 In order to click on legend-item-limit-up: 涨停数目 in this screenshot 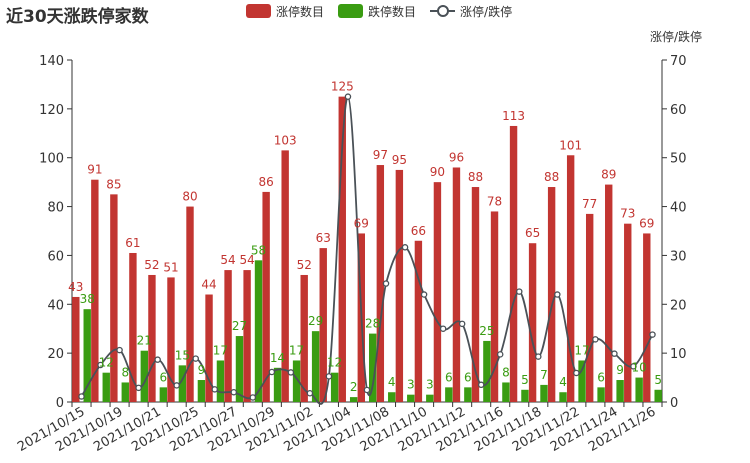, I will do `click(285, 11)`.